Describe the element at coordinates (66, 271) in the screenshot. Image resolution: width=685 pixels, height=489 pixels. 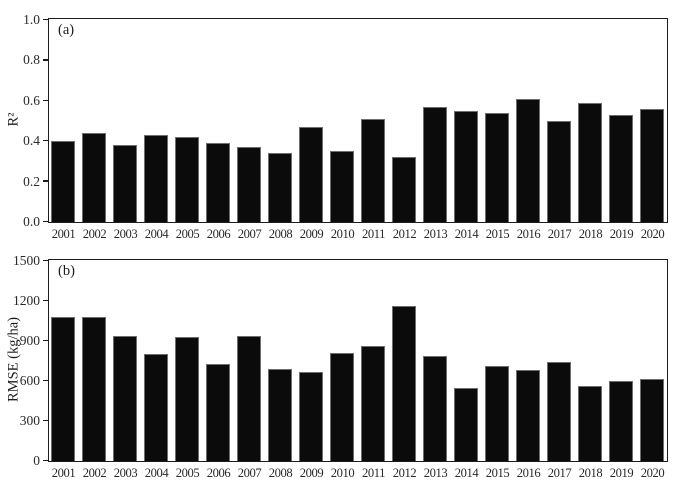
I see `panel-label-b: (b)` at that location.